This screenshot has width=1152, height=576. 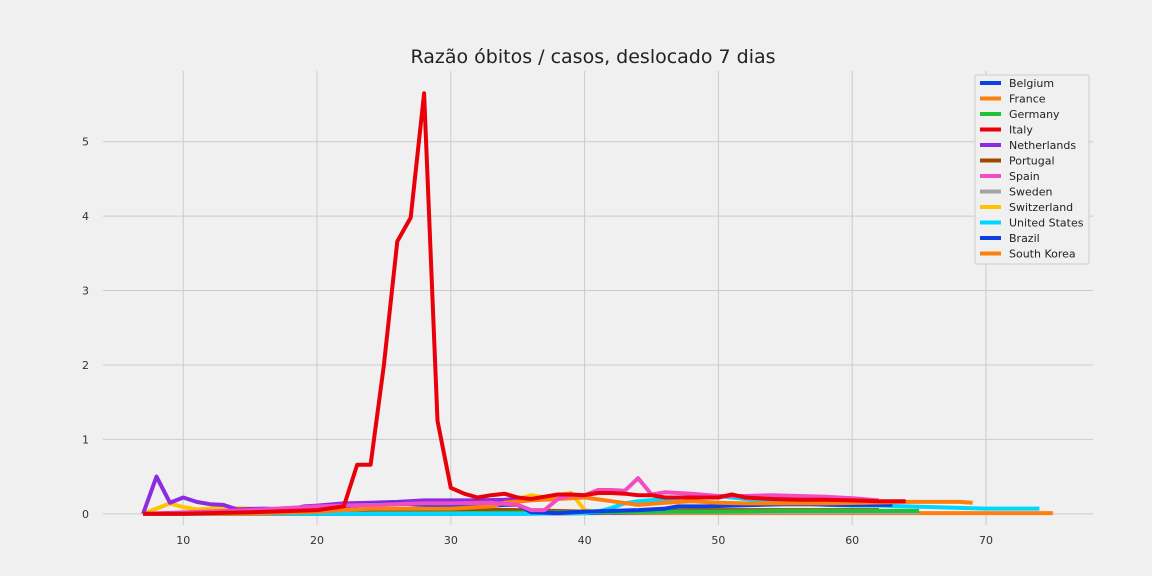 I want to click on legend-label: Belgium, so click(x=1031, y=83).